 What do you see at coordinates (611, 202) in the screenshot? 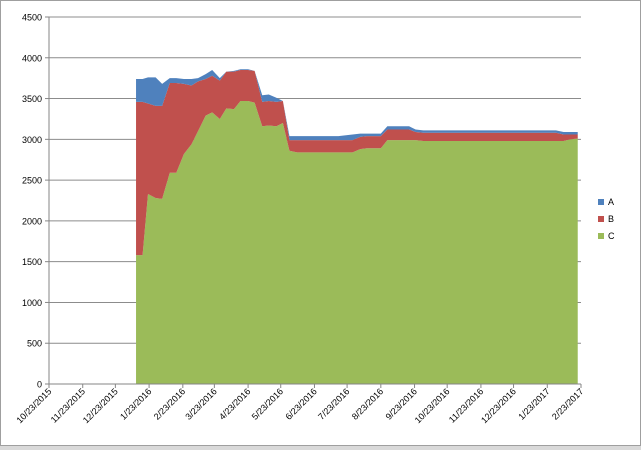
I see `legend-label-A: A` at bounding box center [611, 202].